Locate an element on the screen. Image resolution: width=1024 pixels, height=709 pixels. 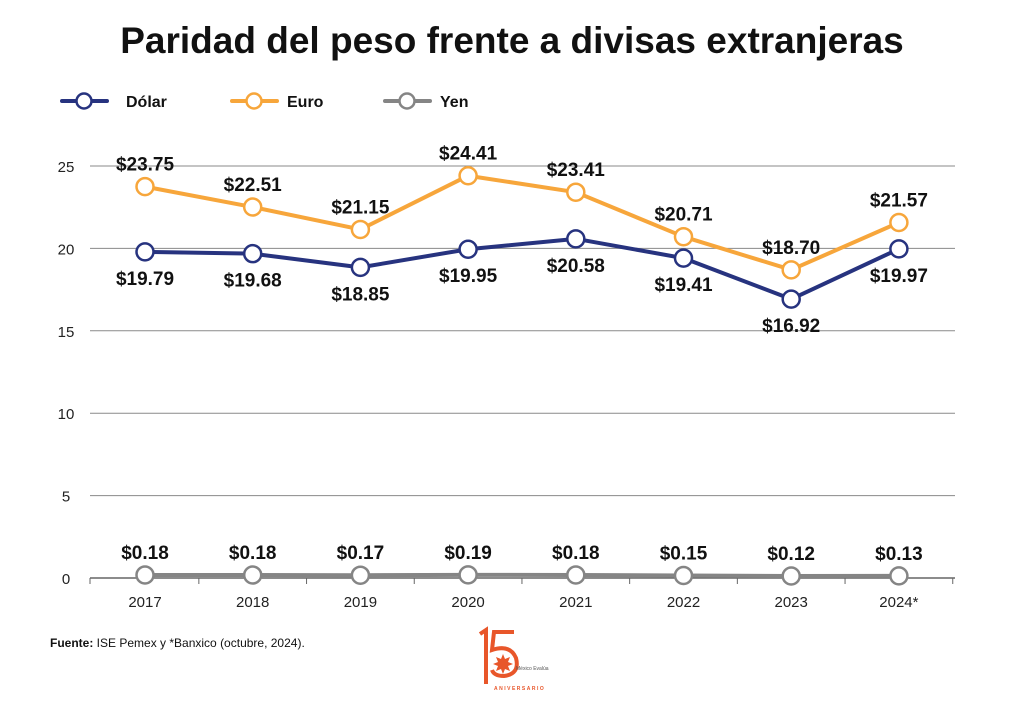
y-tick-label: 15 is located at coordinates (66, 332).